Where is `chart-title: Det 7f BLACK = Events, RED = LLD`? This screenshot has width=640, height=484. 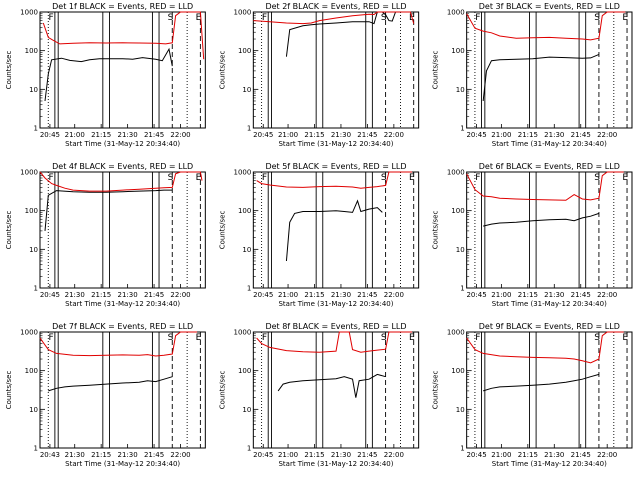
chart-title: Det 7f BLACK = Events, RED = LLD is located at coordinates (122, 326).